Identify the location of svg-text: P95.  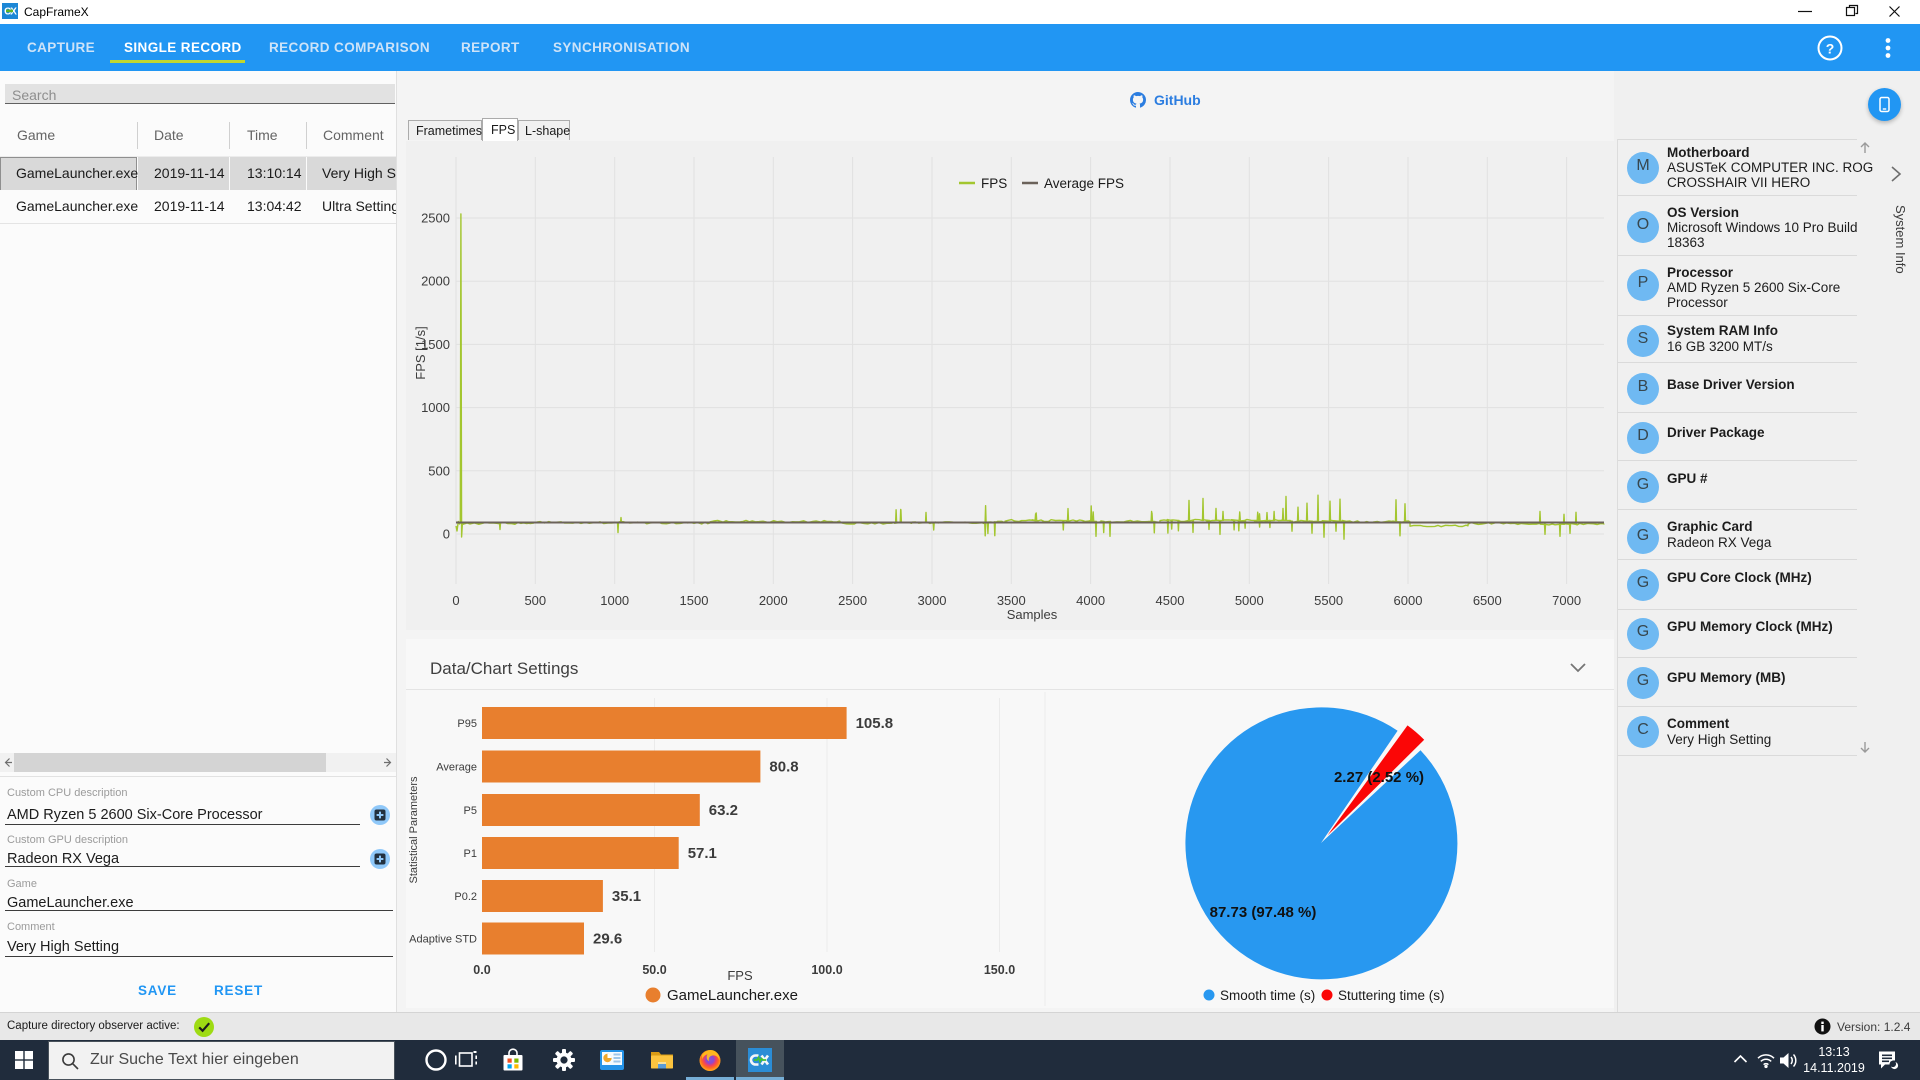
(467, 724).